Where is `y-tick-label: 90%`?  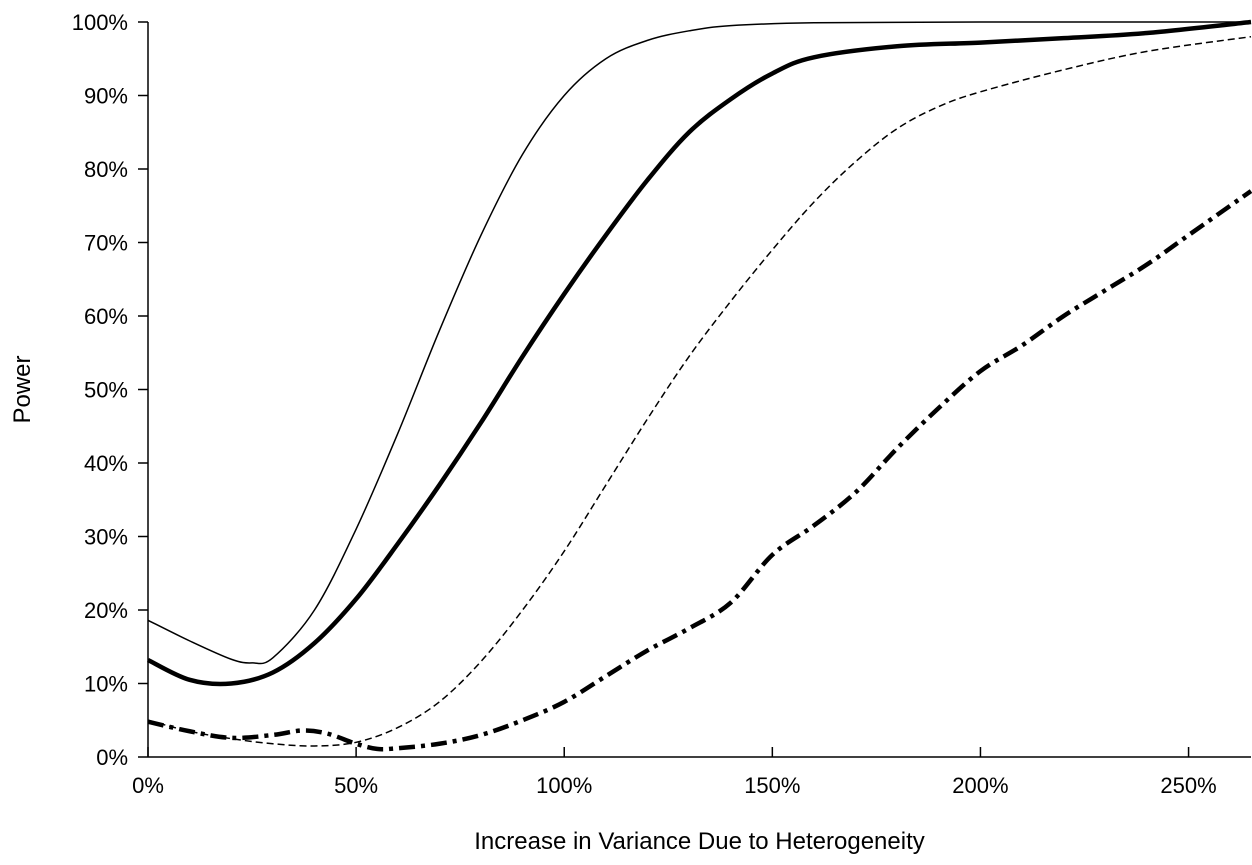 y-tick-label: 90% is located at coordinates (106, 96).